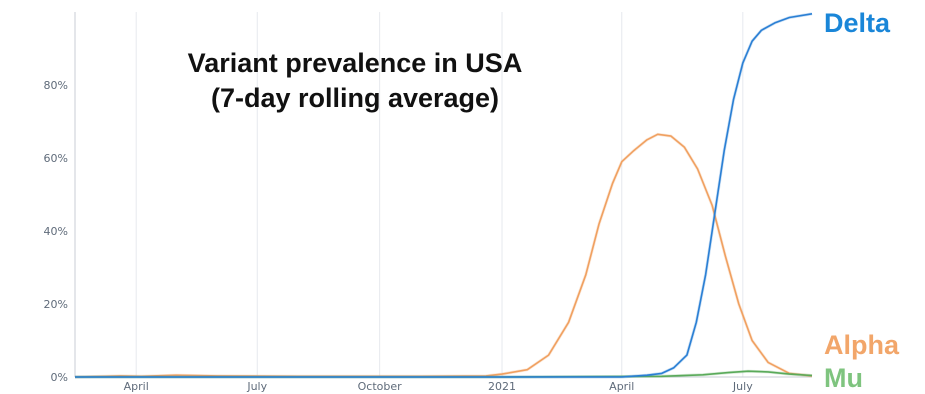 This screenshot has height=394, width=925. I want to click on series-label-delta: Delta, so click(857, 23).